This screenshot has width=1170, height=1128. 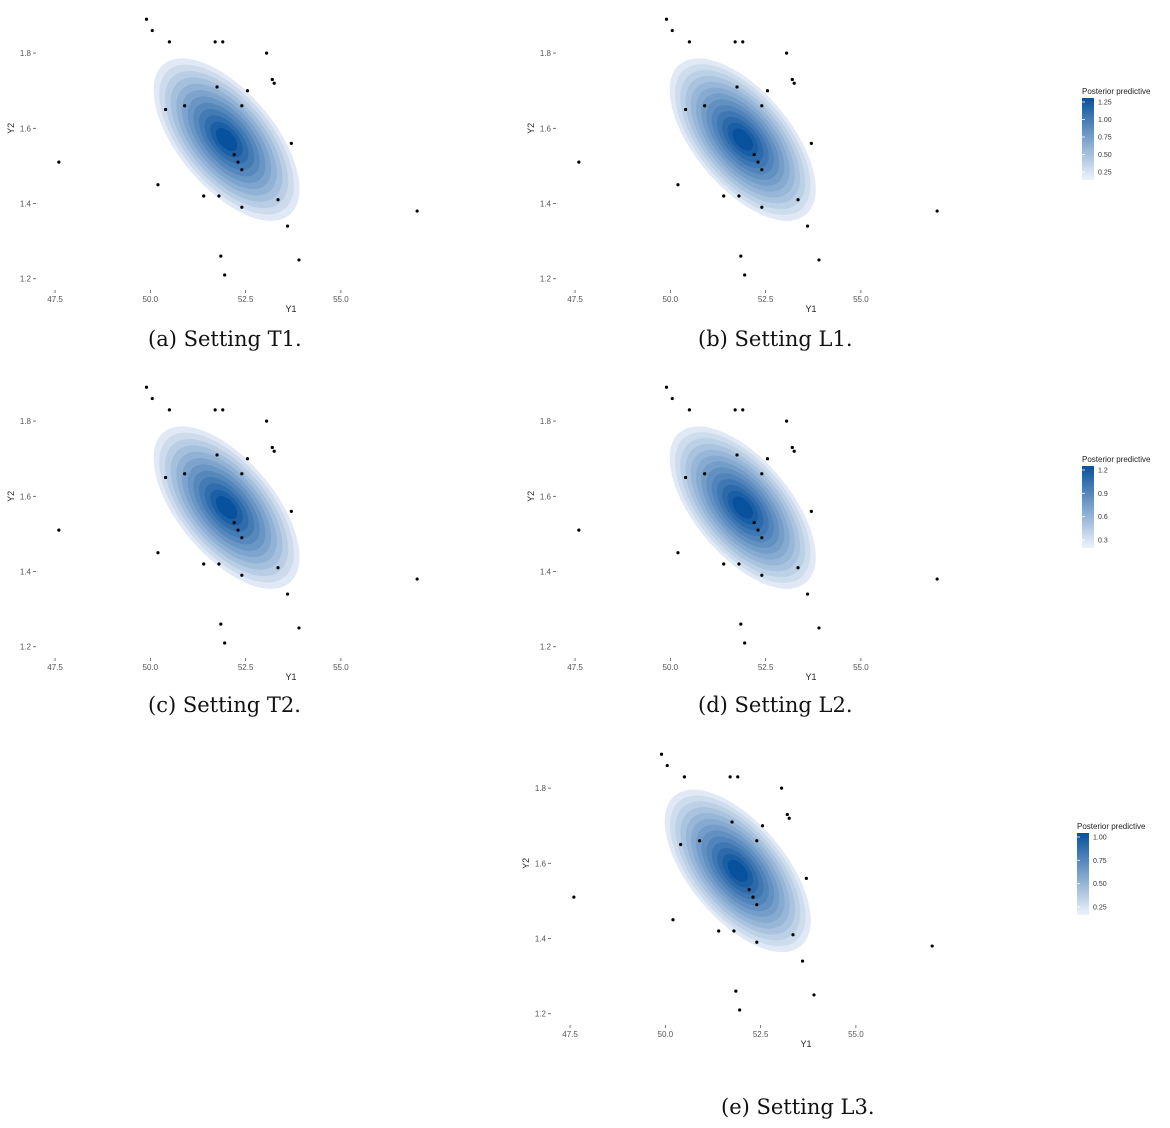 I want to click on density-e, so click(x=737, y=871).